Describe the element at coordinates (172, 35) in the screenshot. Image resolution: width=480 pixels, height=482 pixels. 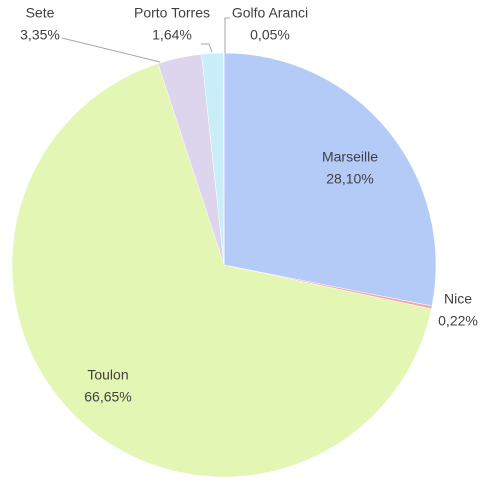
I see `slice-value-label: 1,64%` at that location.